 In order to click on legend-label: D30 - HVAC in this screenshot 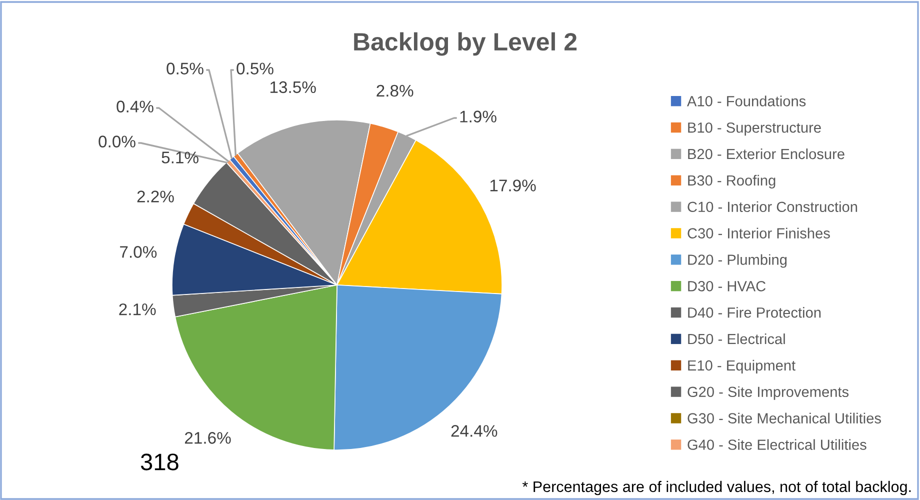, I will do `click(727, 286)`.